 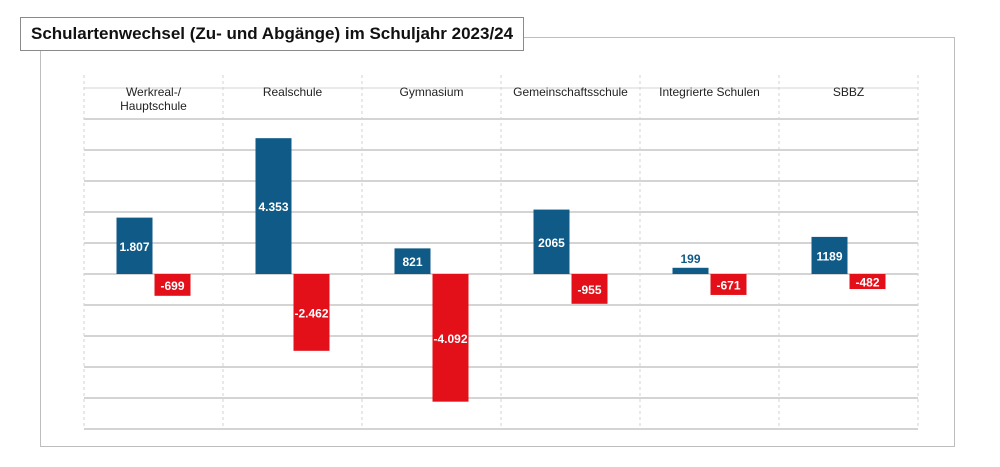 What do you see at coordinates (848, 92) in the screenshot?
I see `category-label: SBBZ` at bounding box center [848, 92].